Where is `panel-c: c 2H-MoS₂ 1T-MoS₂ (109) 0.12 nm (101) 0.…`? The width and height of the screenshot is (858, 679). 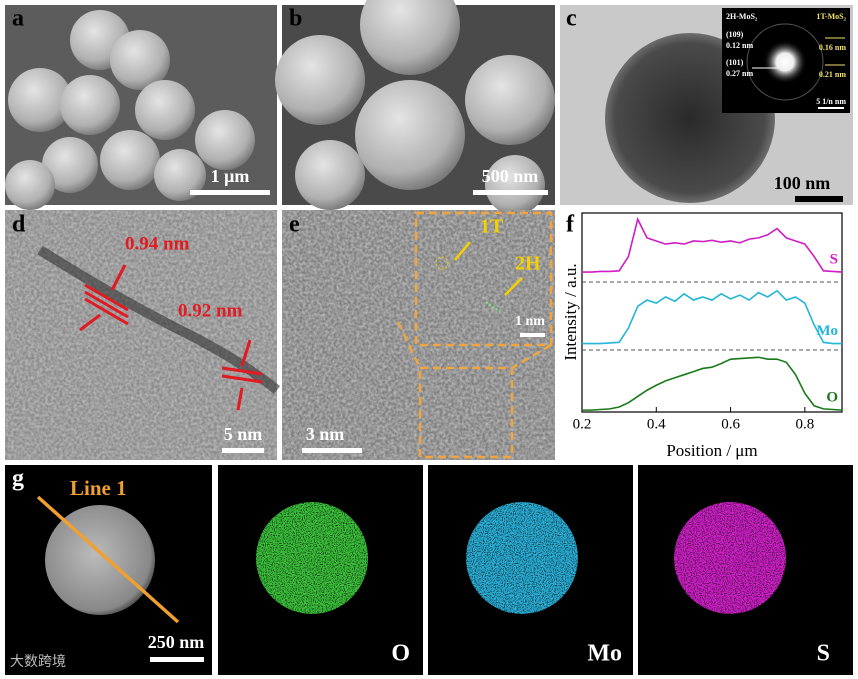
panel-c: c 2H-MoS₂ 1T-MoS₂ (109) 0.12 nm (101) 0.… is located at coordinates (706, 105).